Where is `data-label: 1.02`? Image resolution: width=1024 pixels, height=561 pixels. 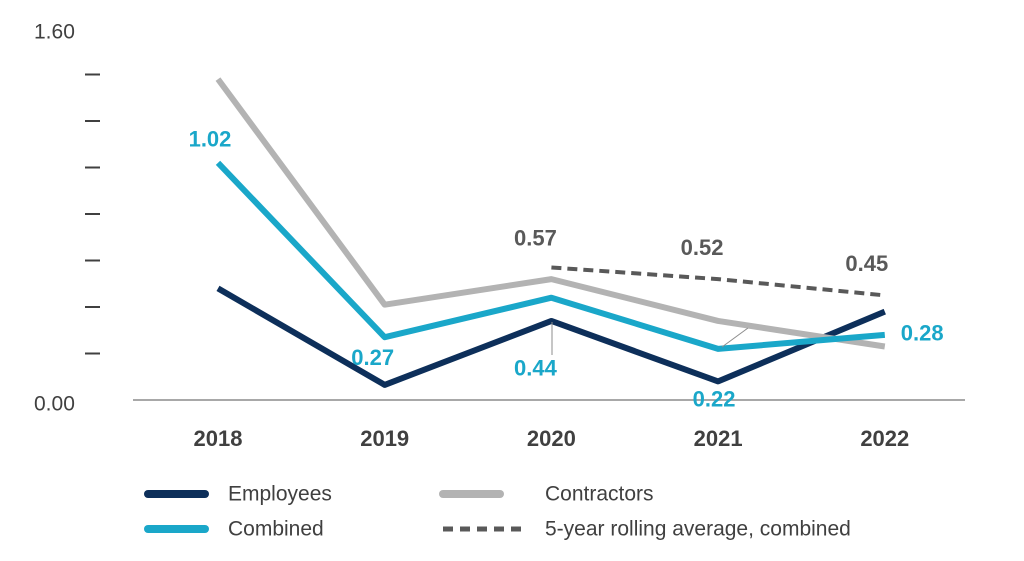 data-label: 1.02 is located at coordinates (210, 139).